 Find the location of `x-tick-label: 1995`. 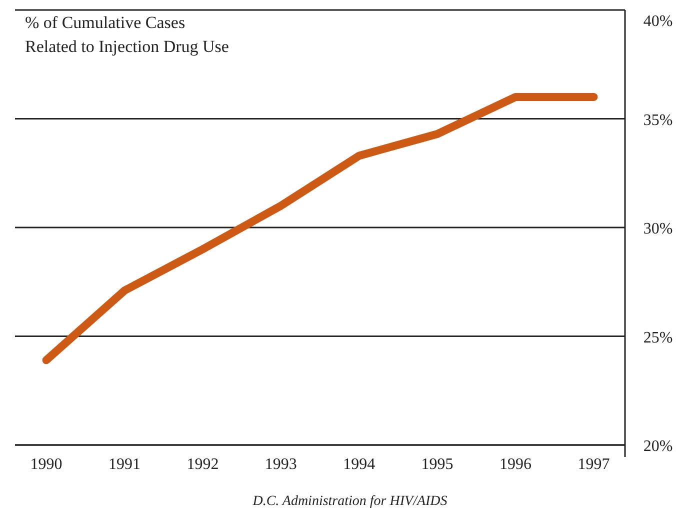

x-tick-label: 1995 is located at coordinates (437, 464).